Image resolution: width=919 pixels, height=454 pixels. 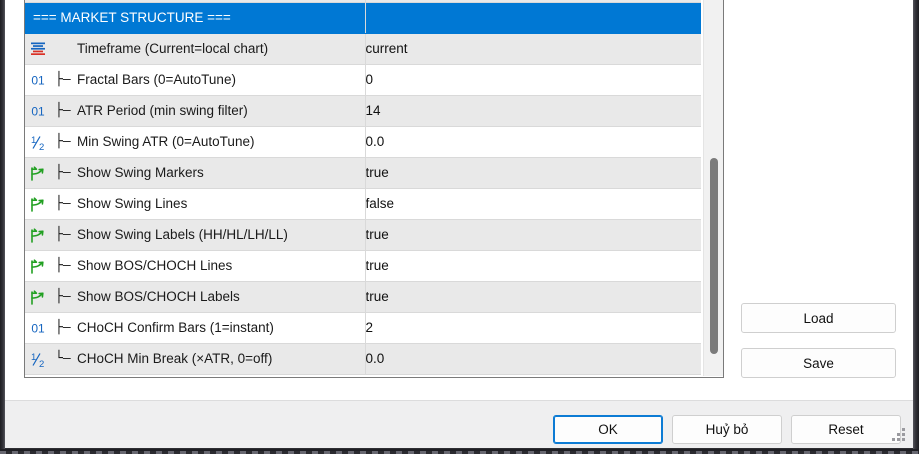 I want to click on window-right-edge, so click(x=916, y=227).